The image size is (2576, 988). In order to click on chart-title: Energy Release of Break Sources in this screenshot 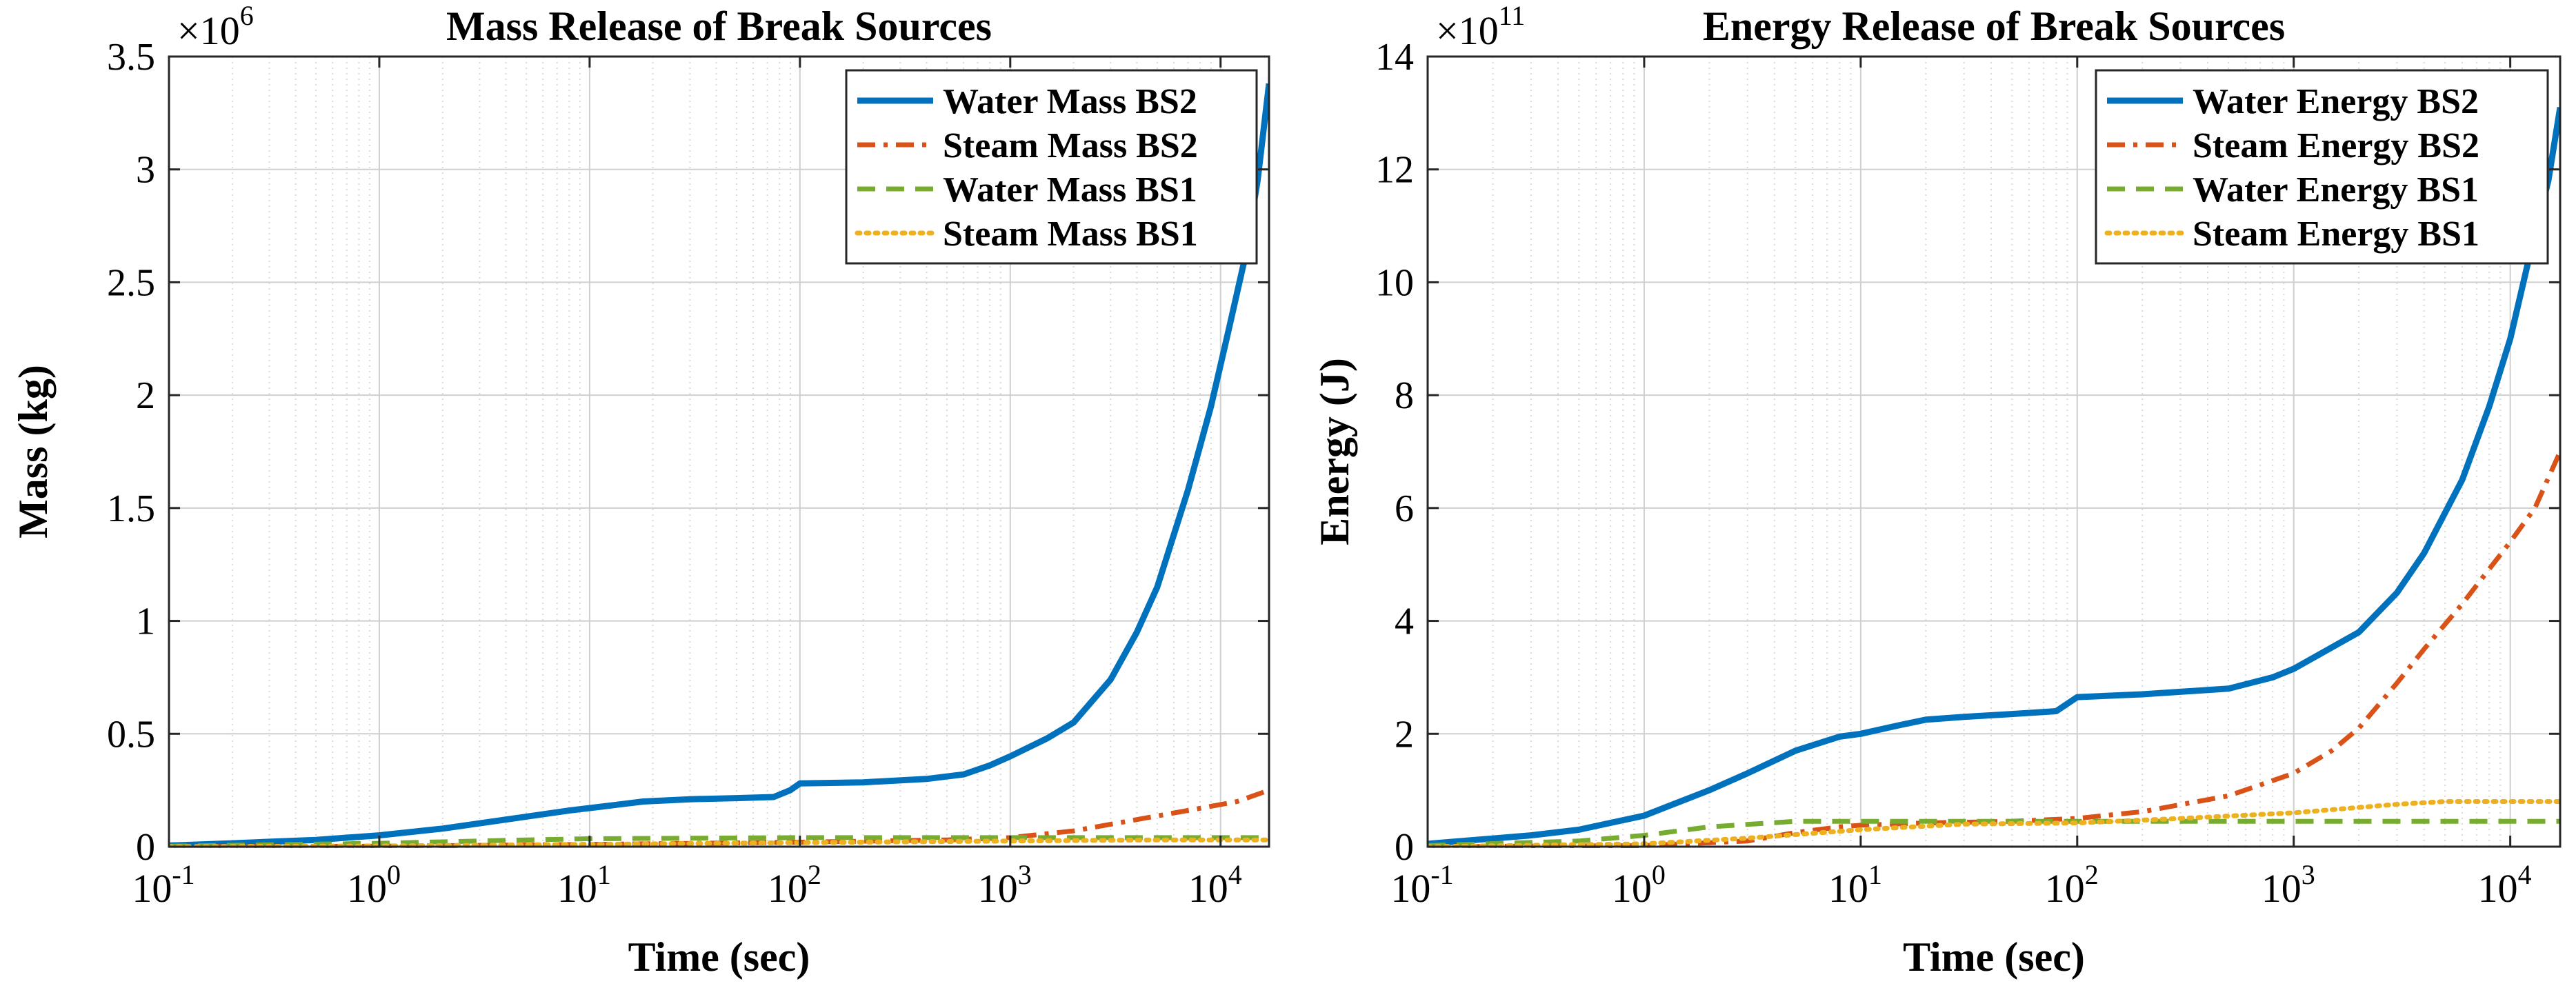, I will do `click(1994, 26)`.